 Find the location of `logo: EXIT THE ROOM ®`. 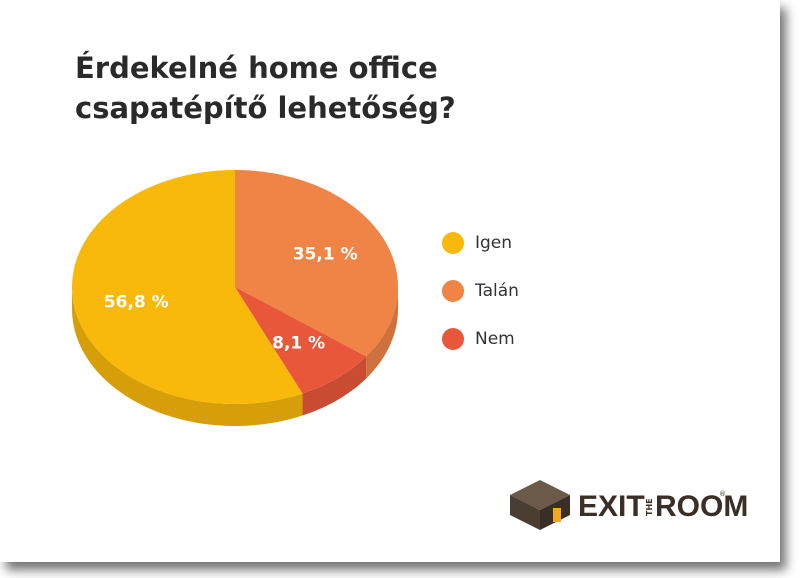

logo: EXIT THE ROOM ® is located at coordinates (629, 505).